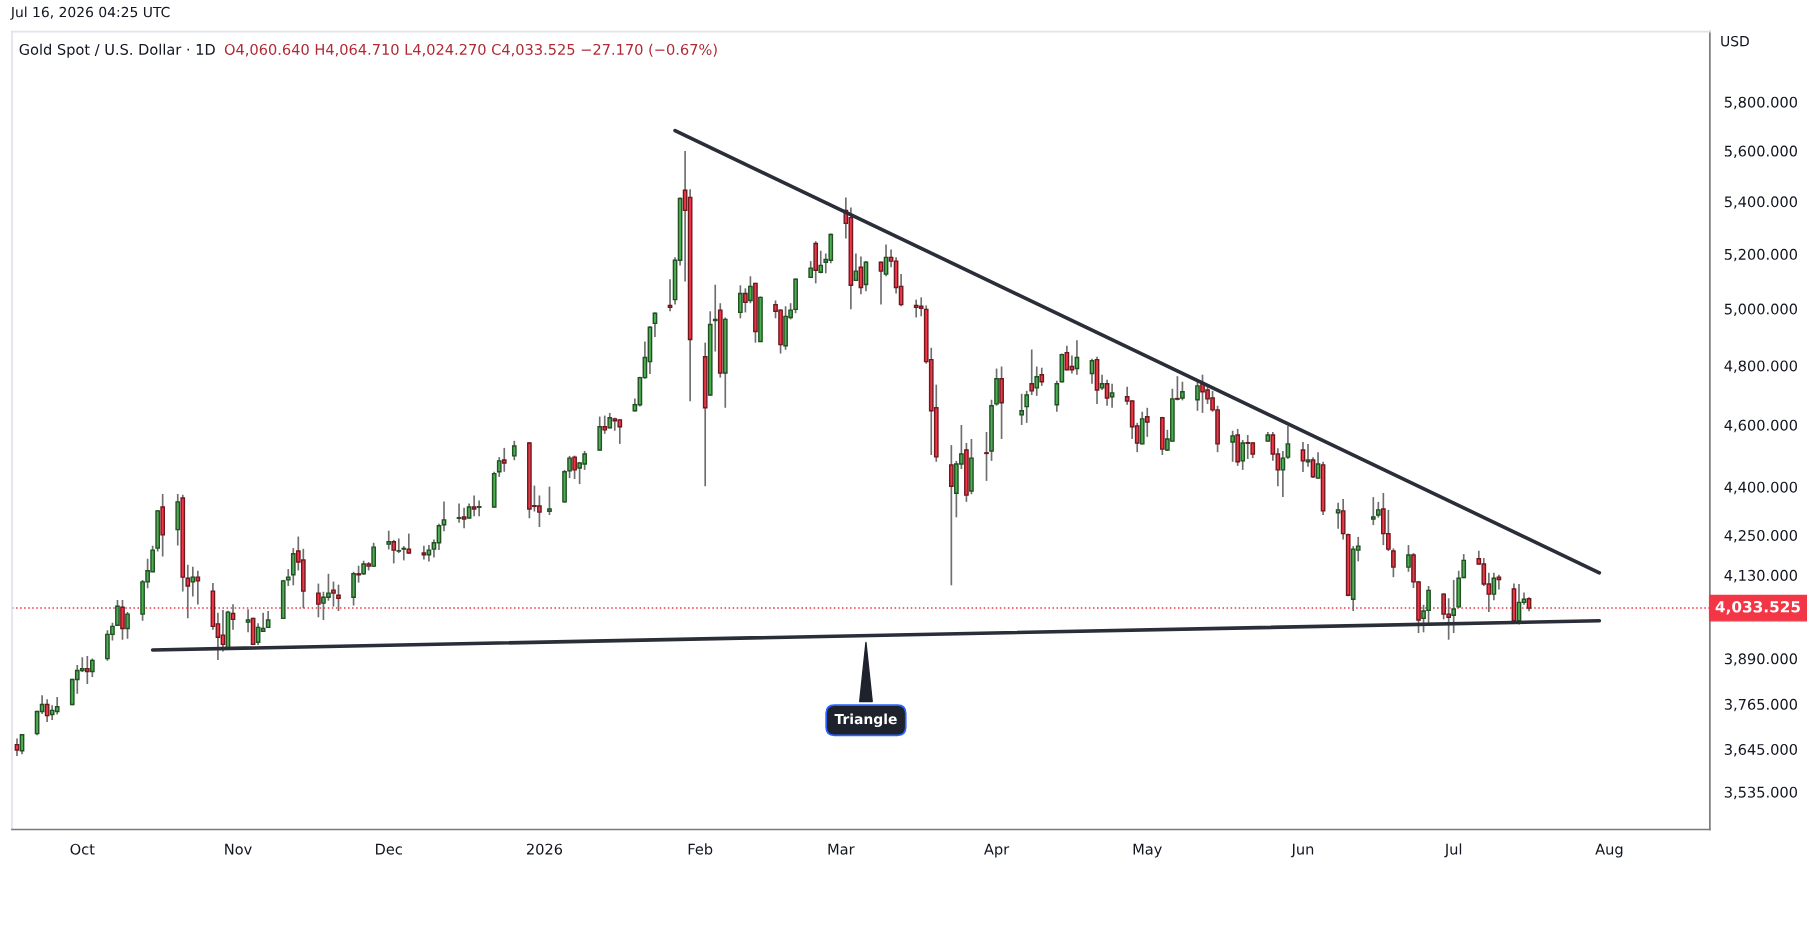 Image resolution: width=1814 pixels, height=932 pixels. I want to click on x-tick-label: Oct, so click(82, 849).